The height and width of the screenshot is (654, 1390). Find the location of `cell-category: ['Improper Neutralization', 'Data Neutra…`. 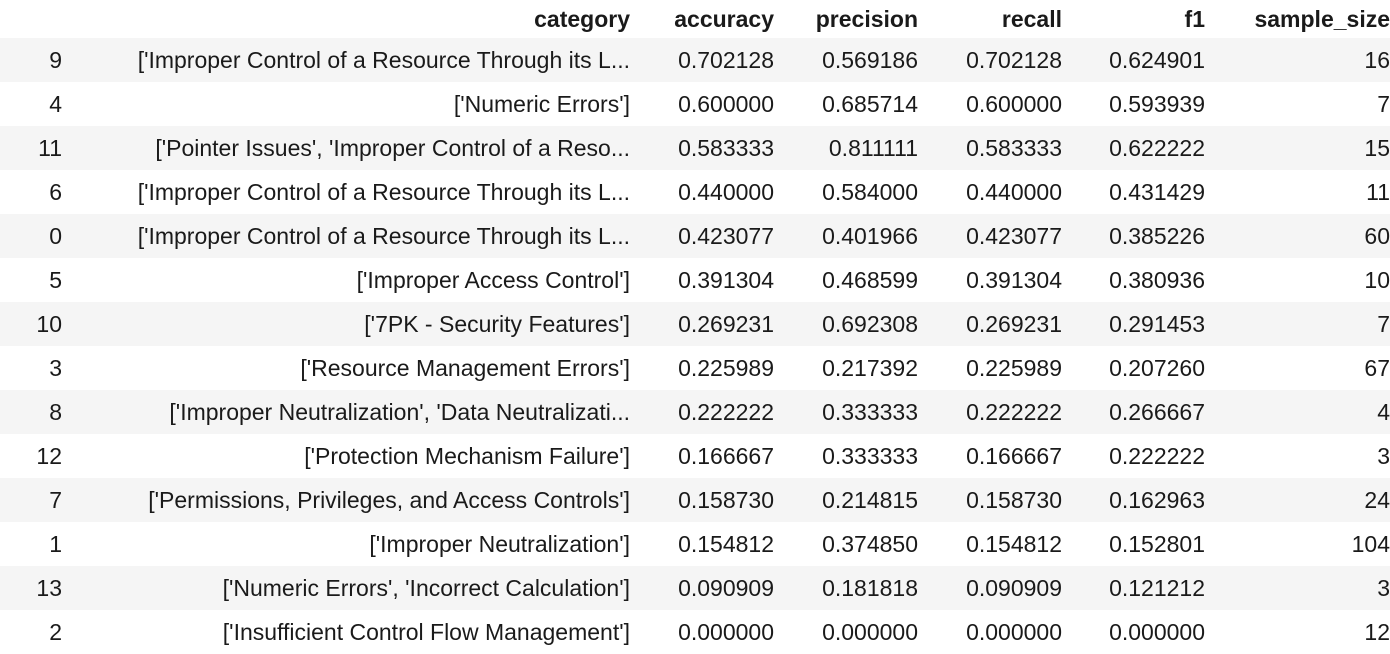

cell-category: ['Improper Neutralization', 'Data Neutra… is located at coordinates (399, 411).